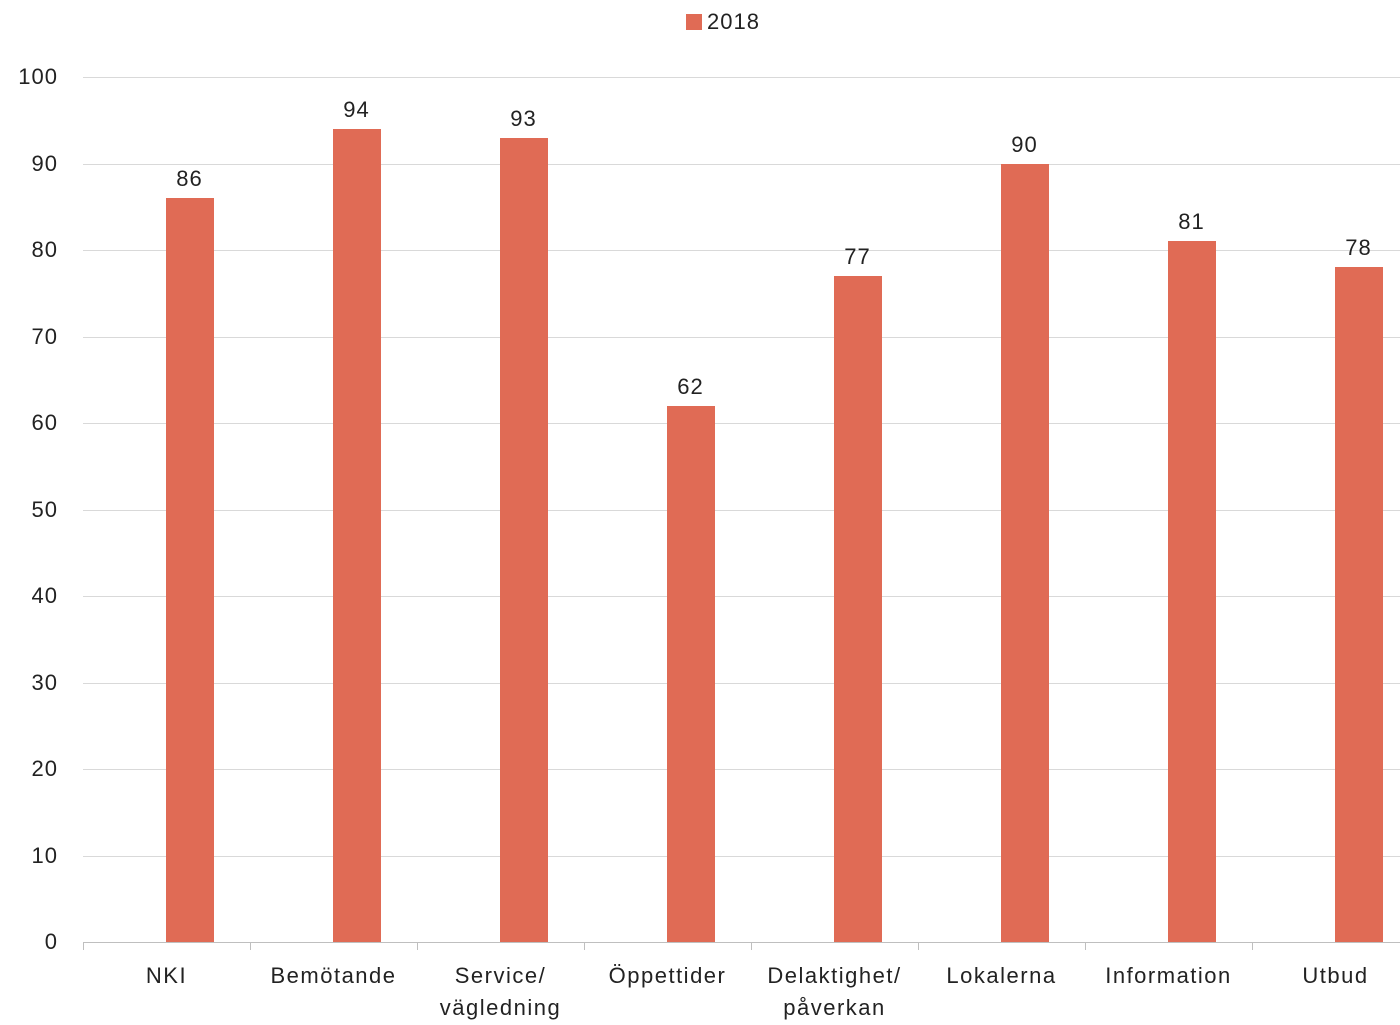 This screenshot has height=1025, width=1400. I want to click on y-tick-label-20: 20, so click(44, 768).